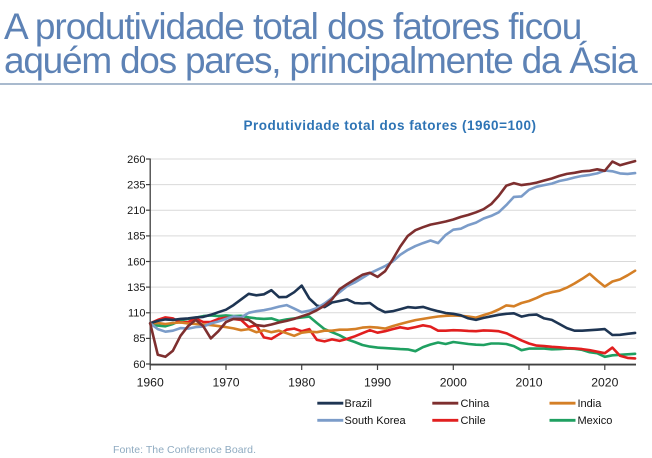 The width and height of the screenshot is (652, 458). What do you see at coordinates (136, 288) in the screenshot?
I see `svg-text: 135` at bounding box center [136, 288].